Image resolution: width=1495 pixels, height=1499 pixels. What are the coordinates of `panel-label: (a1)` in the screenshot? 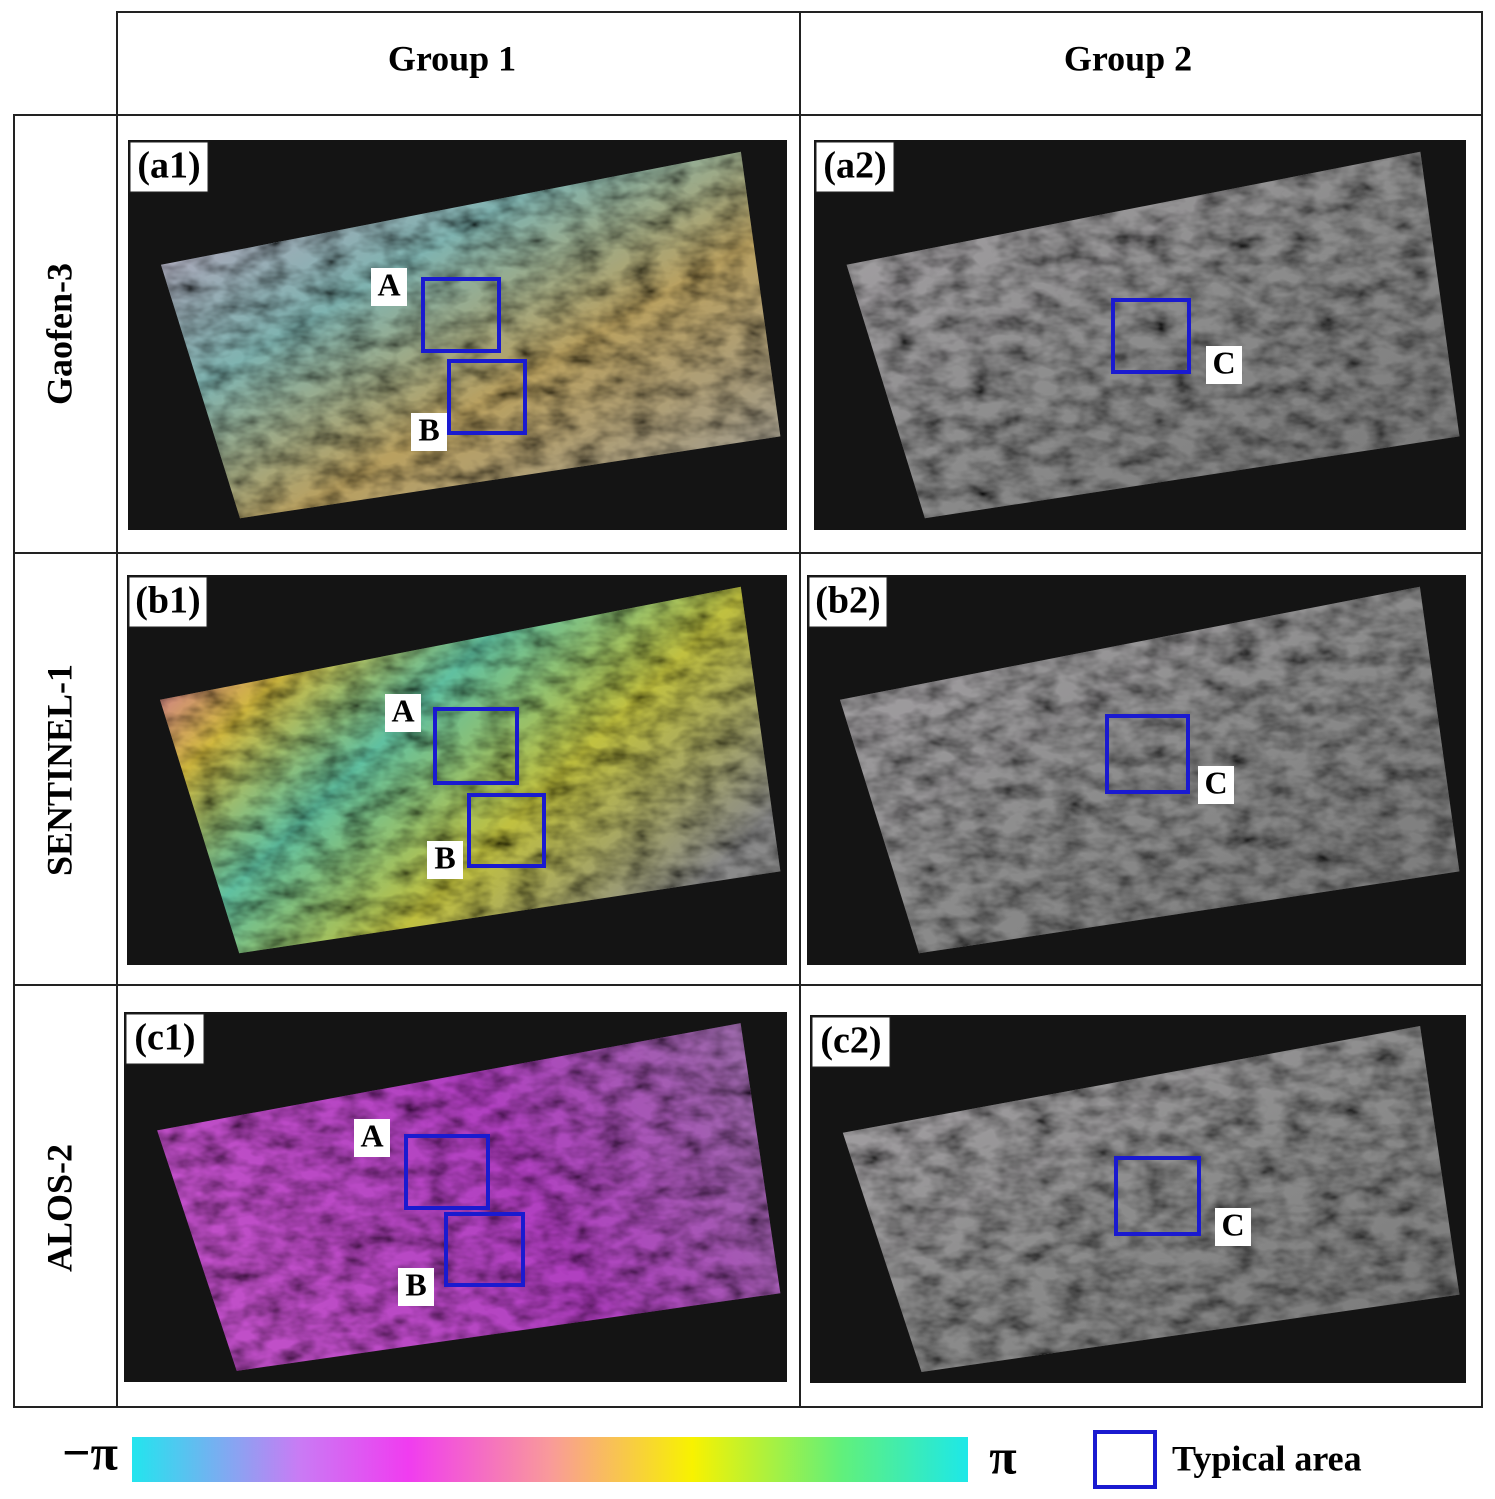 It's located at (168, 166).